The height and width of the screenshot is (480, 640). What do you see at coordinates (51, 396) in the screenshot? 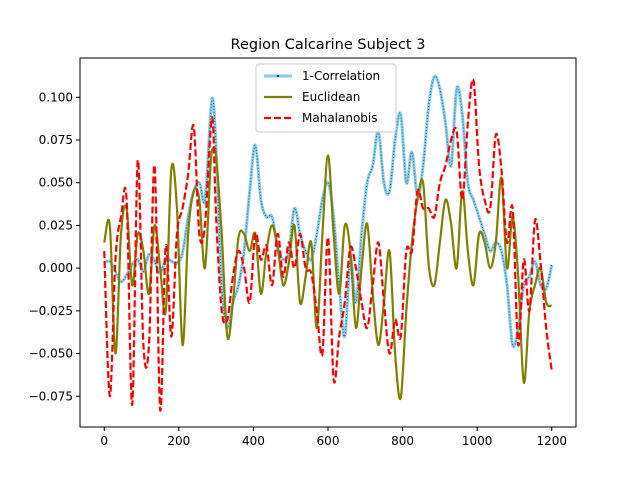
I see `y-tick-label: −0.075` at bounding box center [51, 396].